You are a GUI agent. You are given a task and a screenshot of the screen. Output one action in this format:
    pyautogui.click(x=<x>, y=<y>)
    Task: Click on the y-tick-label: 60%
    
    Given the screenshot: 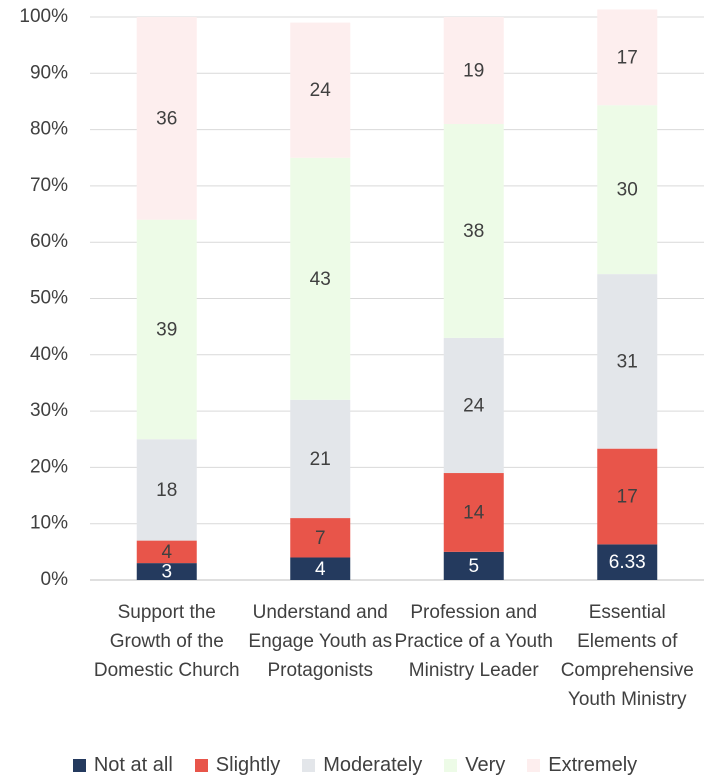 What is the action you would take?
    pyautogui.click(x=49, y=241)
    